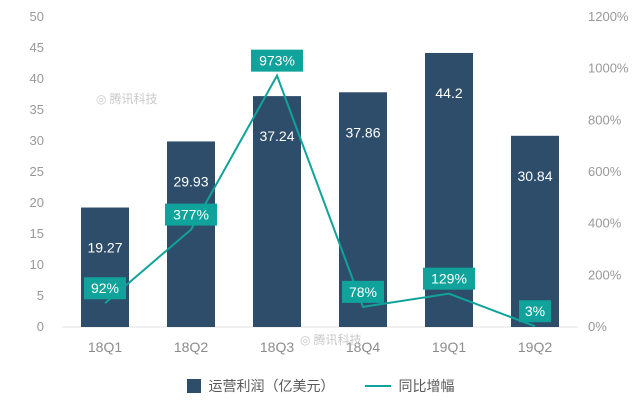 This screenshot has width=641, height=404. What do you see at coordinates (605, 171) in the screenshot?
I see `right-axis-tick: 600%` at bounding box center [605, 171].